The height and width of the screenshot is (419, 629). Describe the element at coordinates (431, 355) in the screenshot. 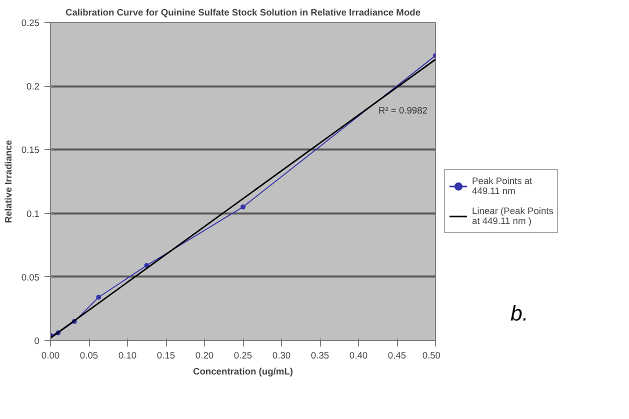

I see `x-tick-label: 0.50` at that location.